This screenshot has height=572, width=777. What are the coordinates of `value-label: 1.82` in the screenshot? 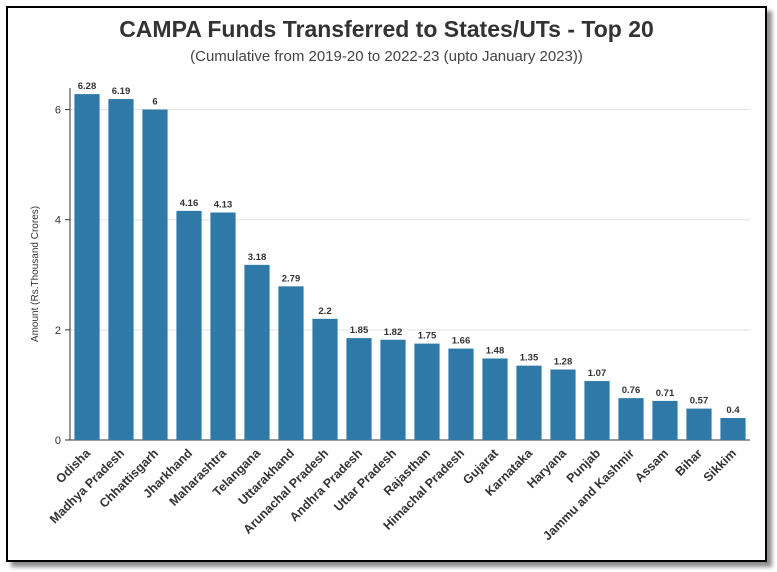 It's located at (393, 332).